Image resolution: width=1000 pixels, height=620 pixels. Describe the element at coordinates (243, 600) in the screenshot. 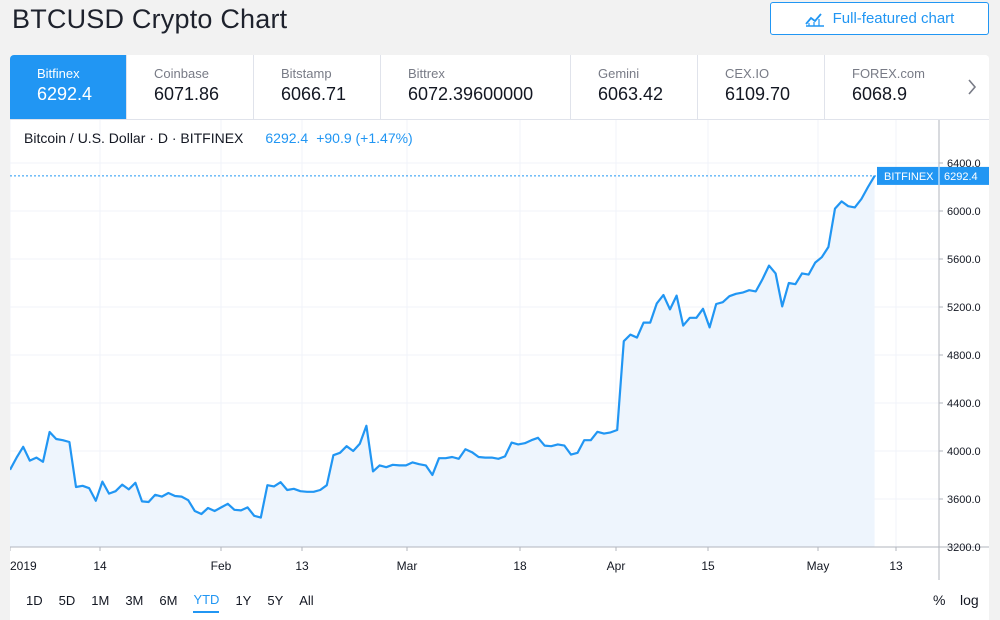

I see `range-1y: 1Y` at that location.